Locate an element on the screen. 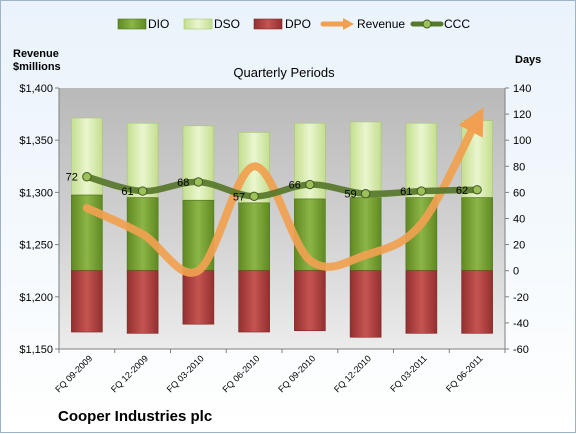 This screenshot has height=434, width=576. x-tick-label: FQ 03-2010 is located at coordinates (185, 373).